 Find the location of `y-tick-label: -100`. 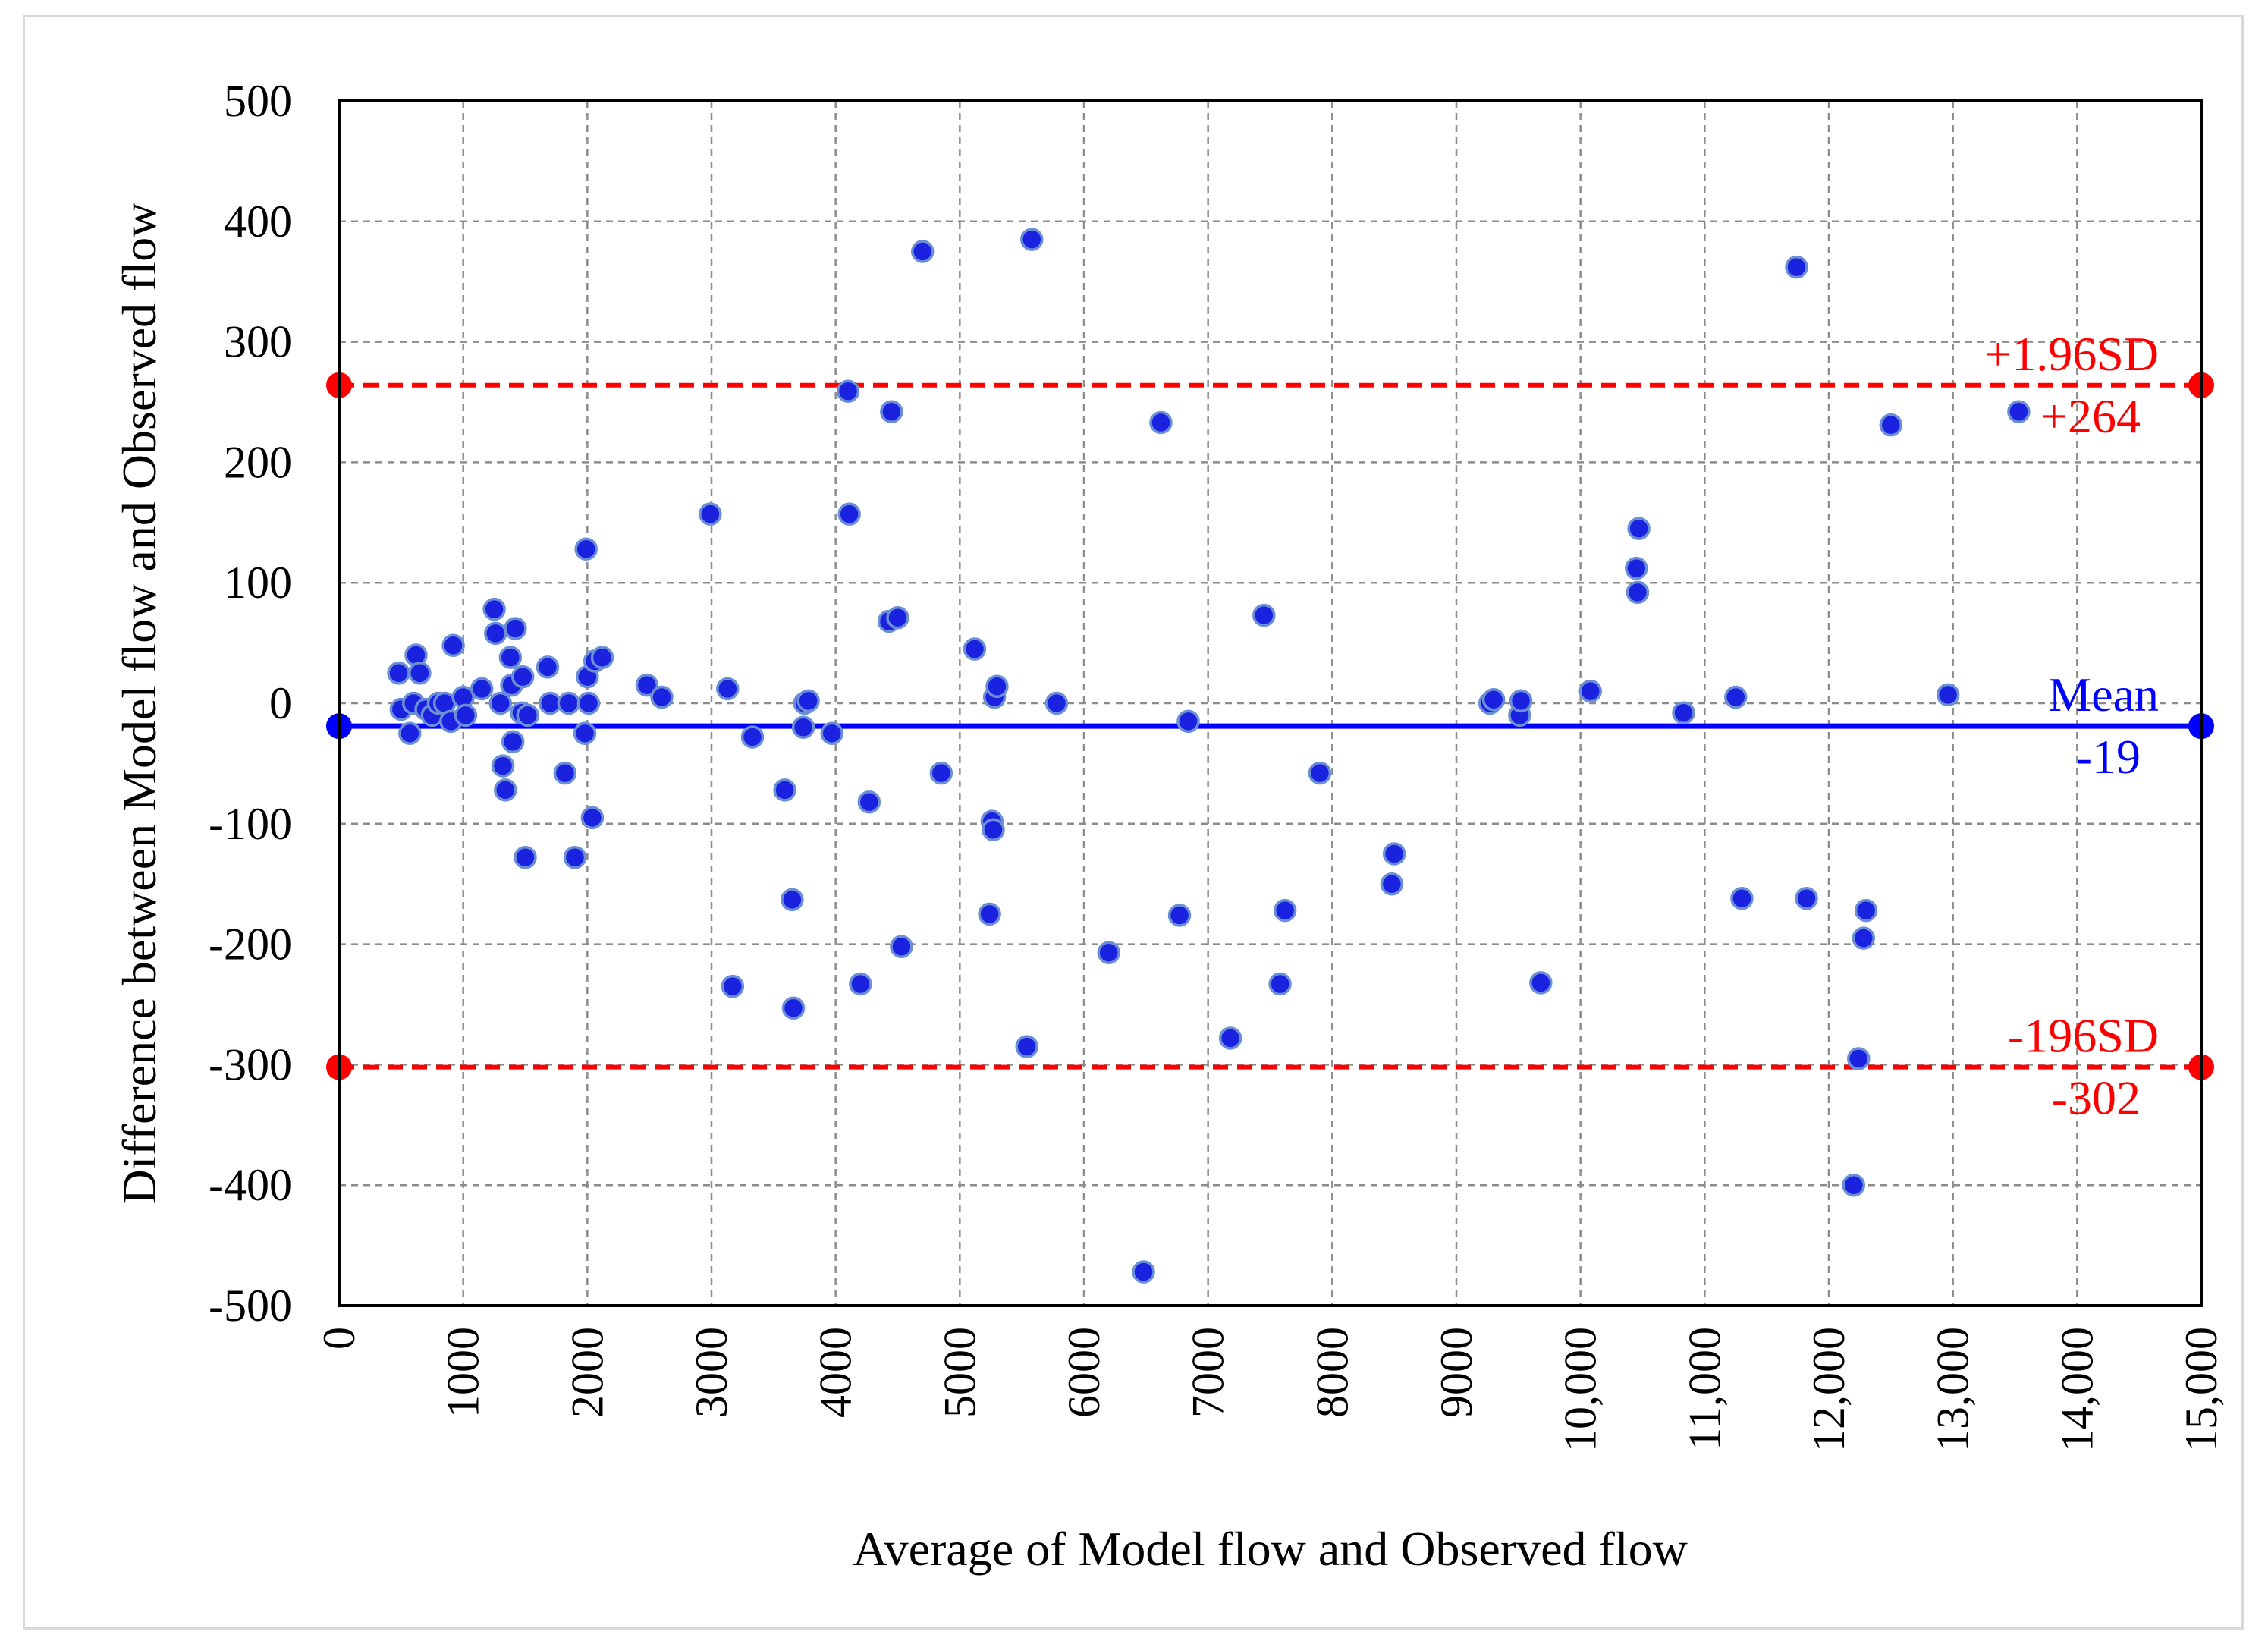

y-tick-label: -100 is located at coordinates (250, 824).